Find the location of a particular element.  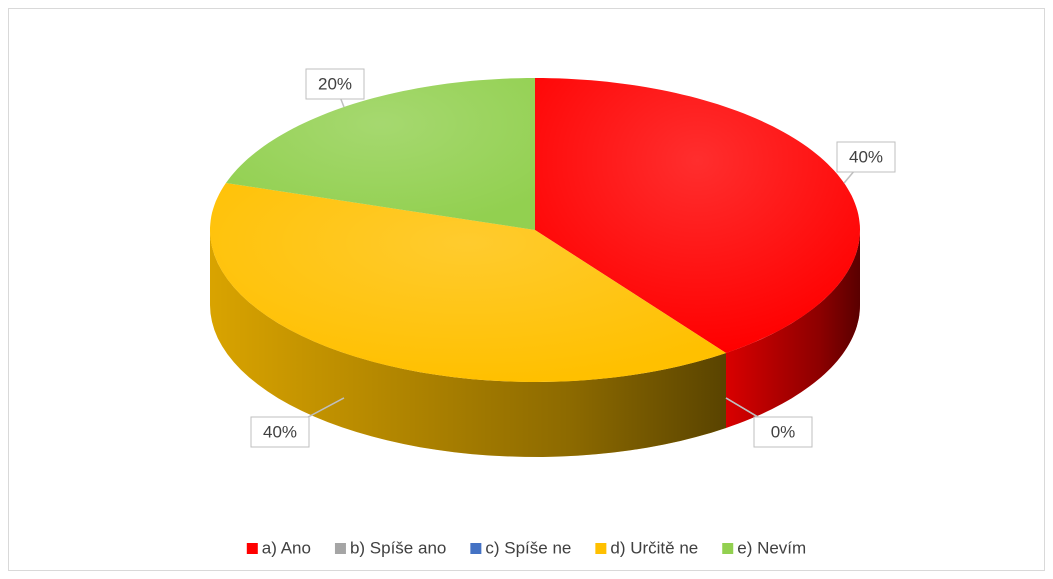

slice-side-shade is located at coordinates (793, 329).